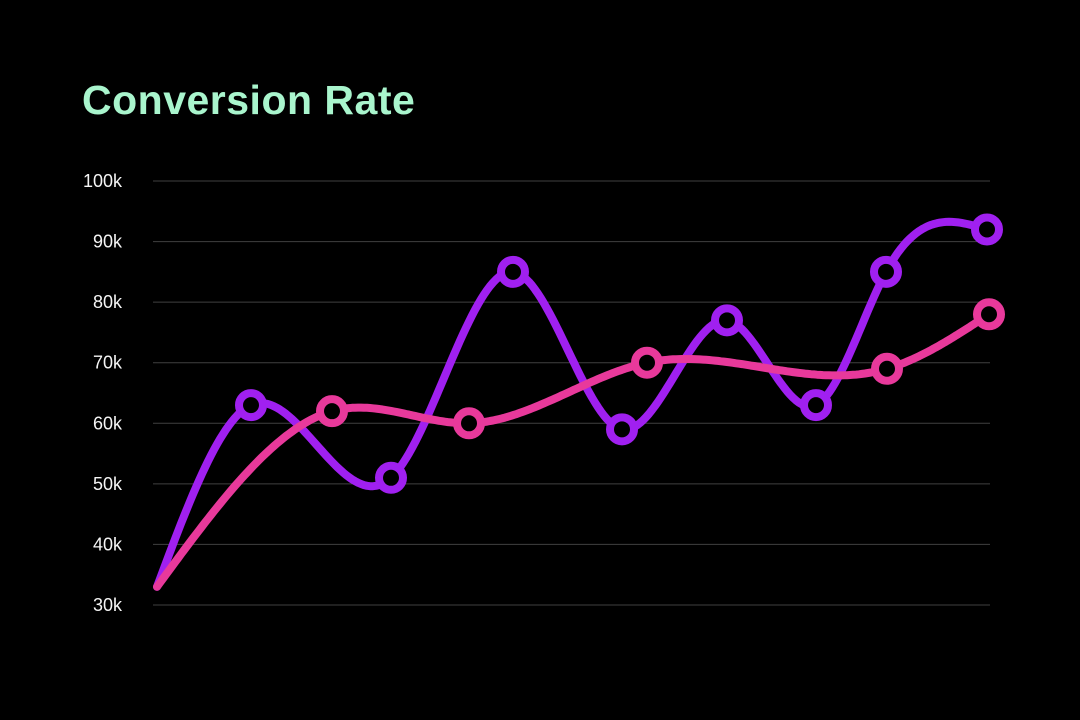 The width and height of the screenshot is (1080, 720). Describe the element at coordinates (108, 363) in the screenshot. I see `y-axis-label: 70k` at that location.